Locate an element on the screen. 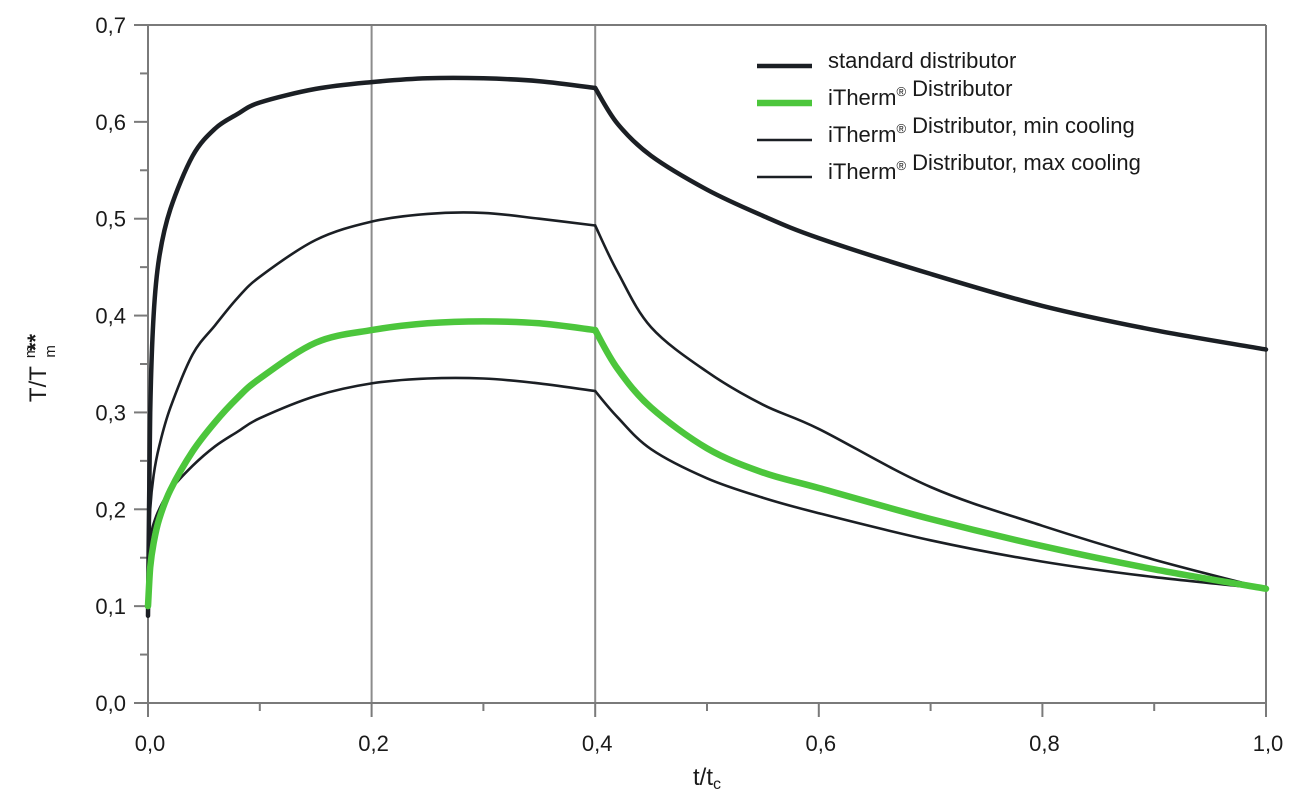 This screenshot has width=1290, height=792. y-tick-label: 0,6 is located at coordinates (110, 122).